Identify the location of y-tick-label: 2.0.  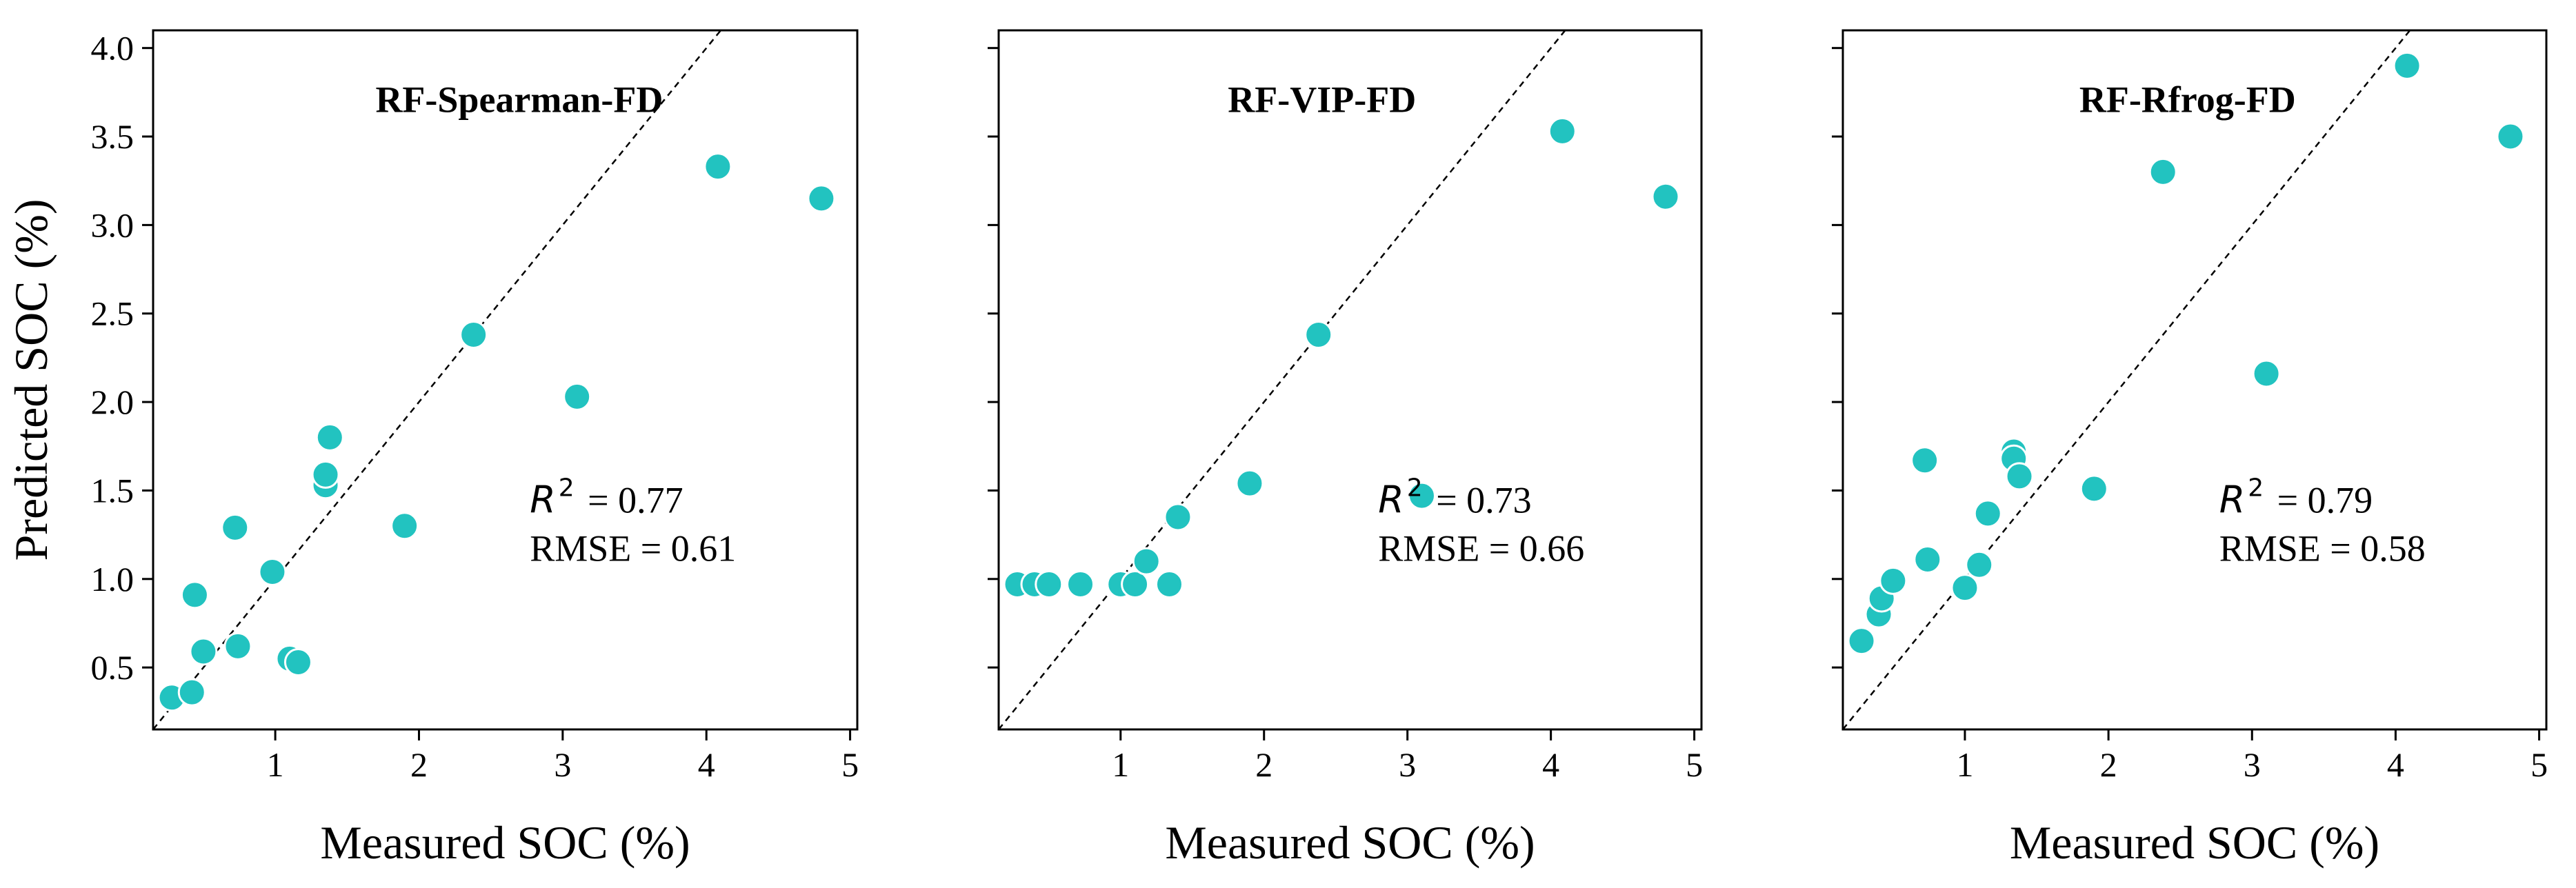
(112, 402).